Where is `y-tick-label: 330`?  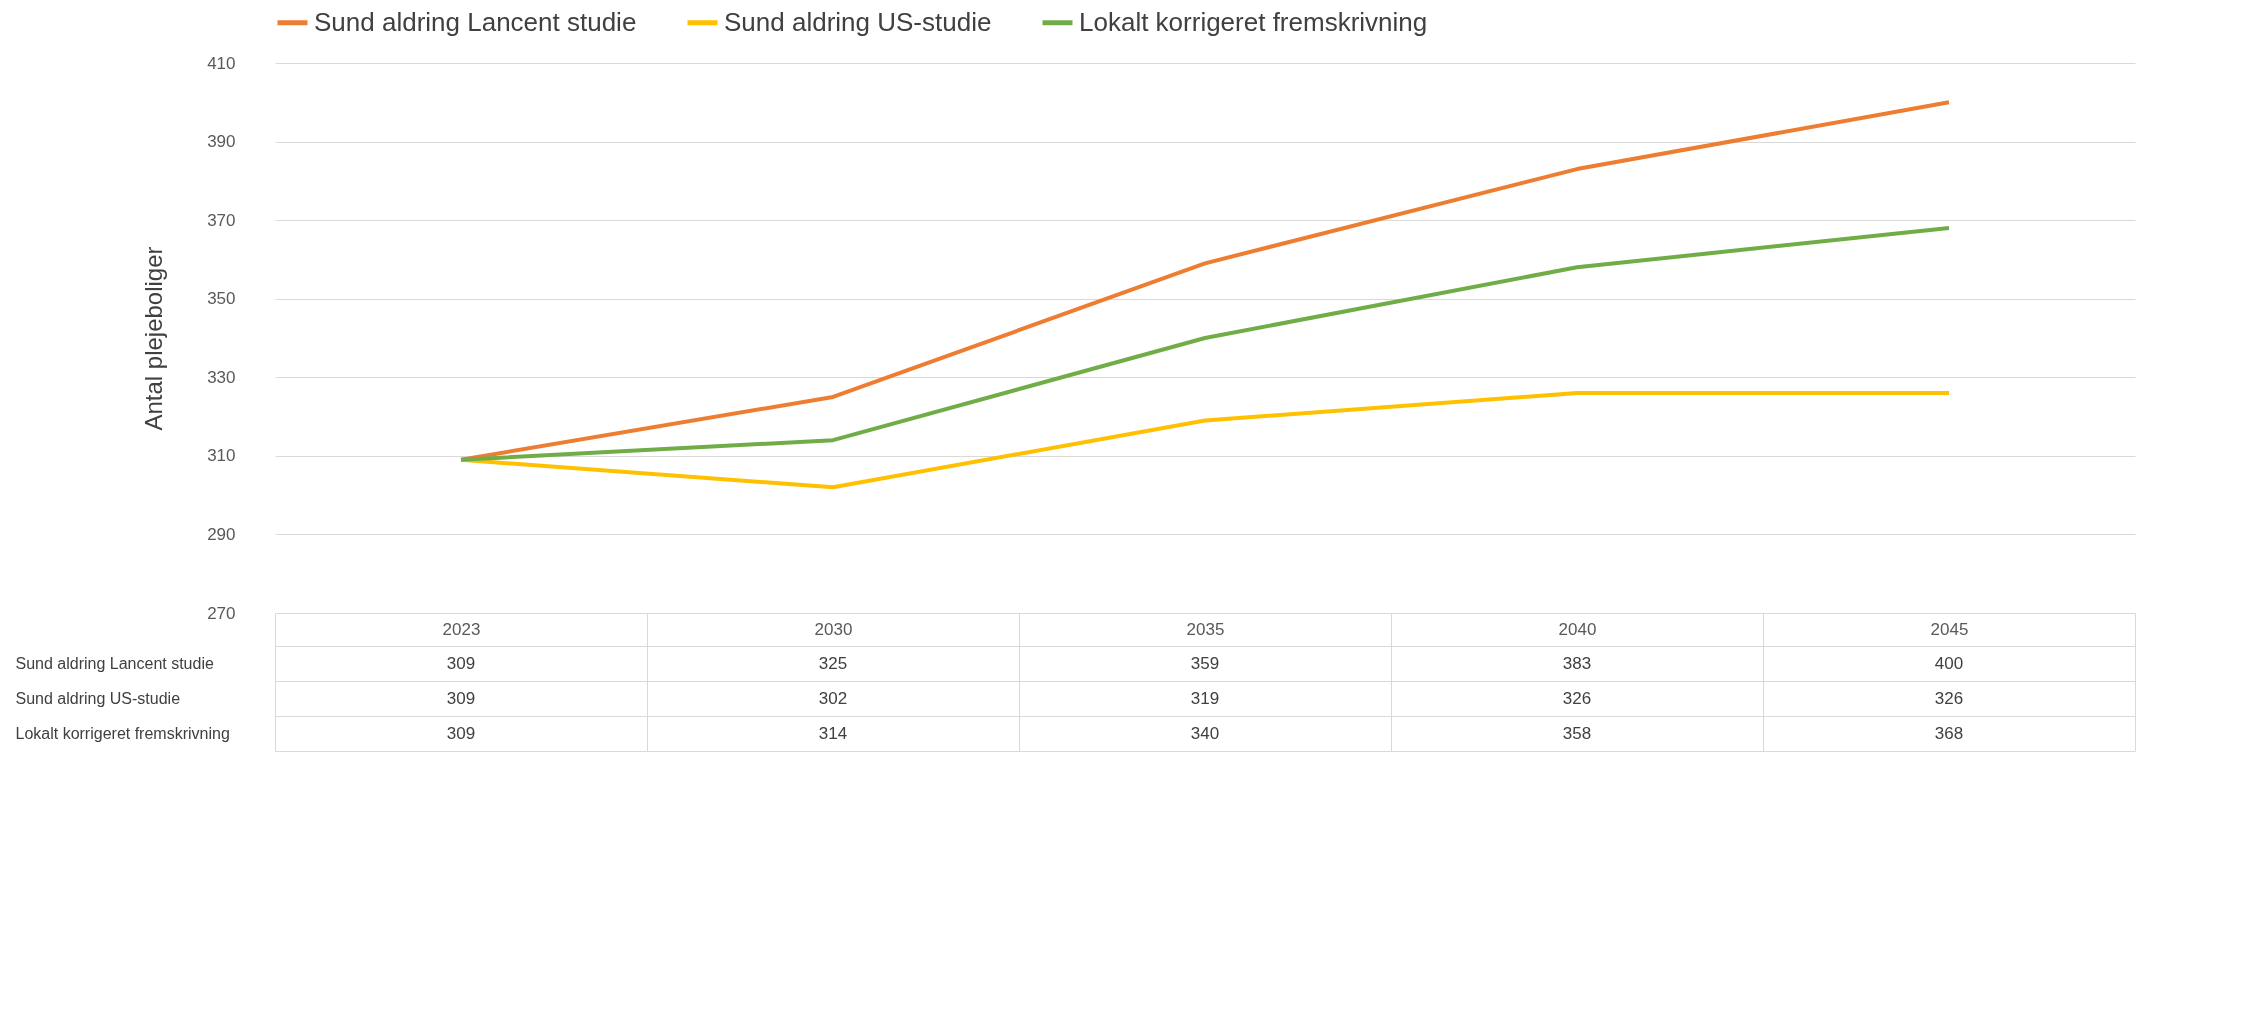 y-tick-label: 330 is located at coordinates (221, 377).